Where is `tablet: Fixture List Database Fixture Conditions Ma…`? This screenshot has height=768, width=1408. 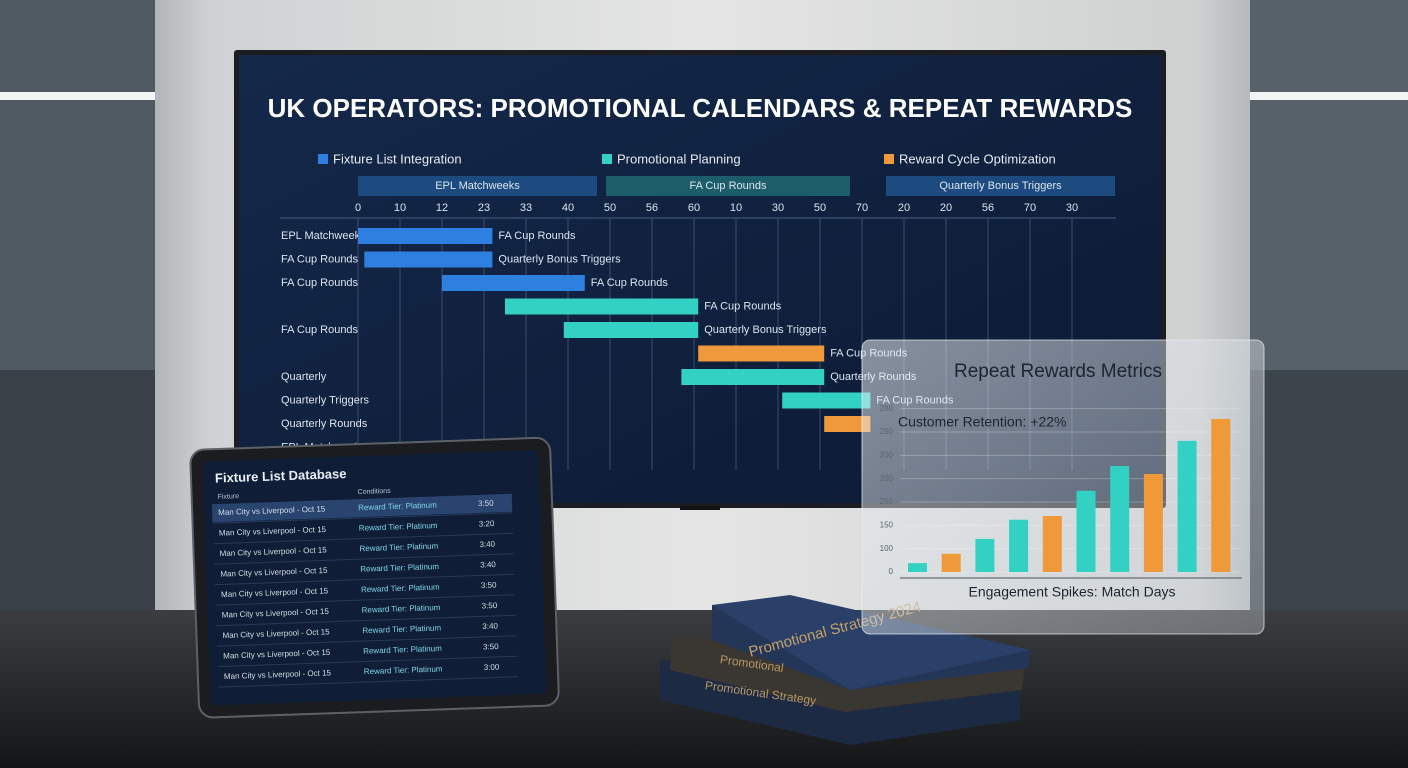
tablet: Fixture List Database Fixture Conditions Ma… is located at coordinates (374, 577).